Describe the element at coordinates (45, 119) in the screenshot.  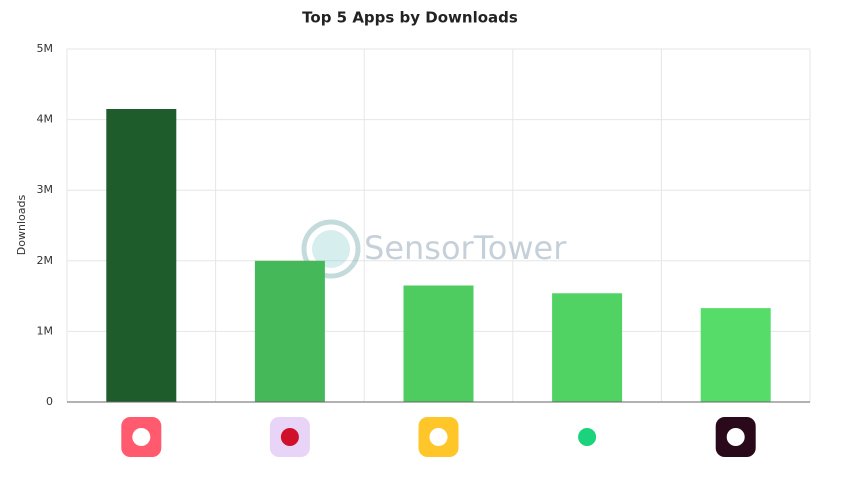
I see `y-tick-label: 4M` at that location.